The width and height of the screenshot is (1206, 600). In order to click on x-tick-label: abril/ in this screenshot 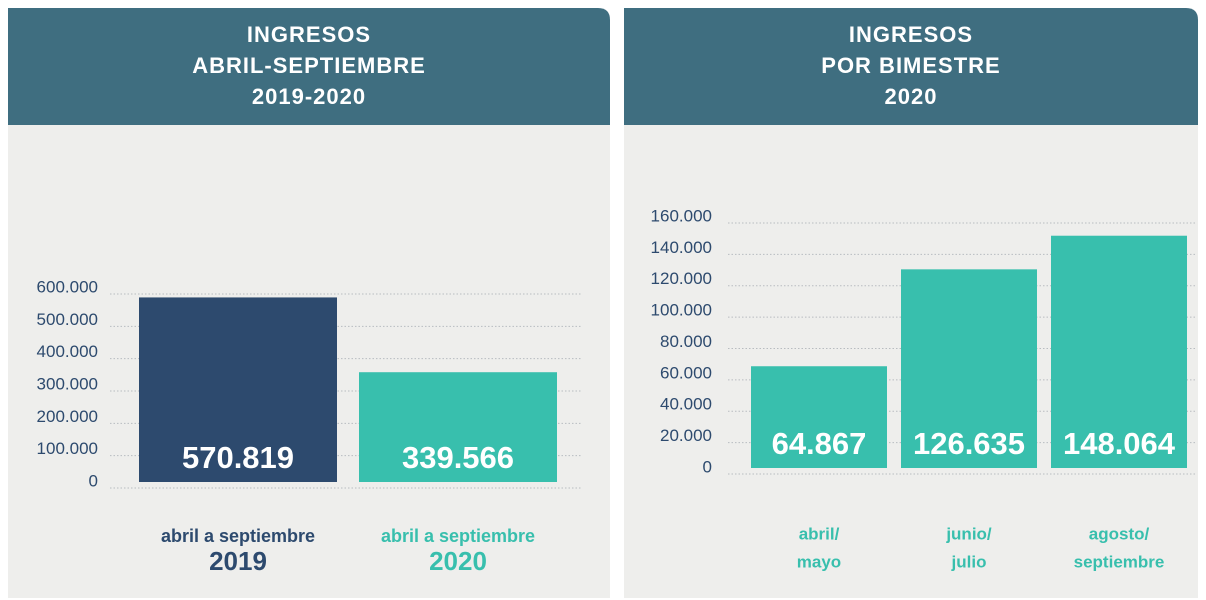, I will do `click(819, 533)`.